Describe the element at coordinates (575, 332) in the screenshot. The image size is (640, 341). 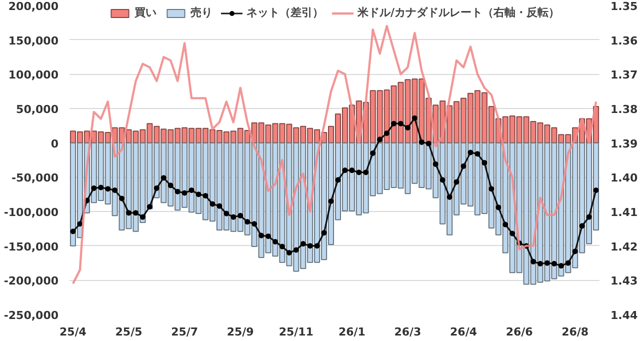
I see `x-tick-label: 26/8` at that location.